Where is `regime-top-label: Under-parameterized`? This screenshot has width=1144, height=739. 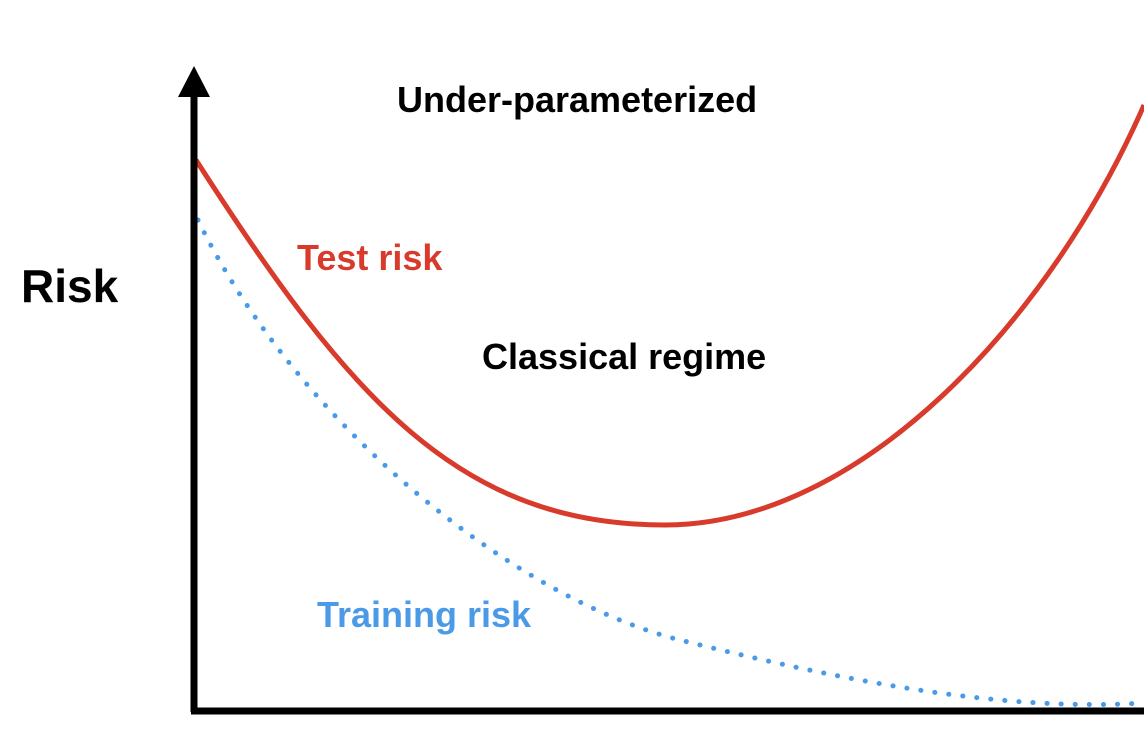 regime-top-label: Under-parameterized is located at coordinates (577, 99).